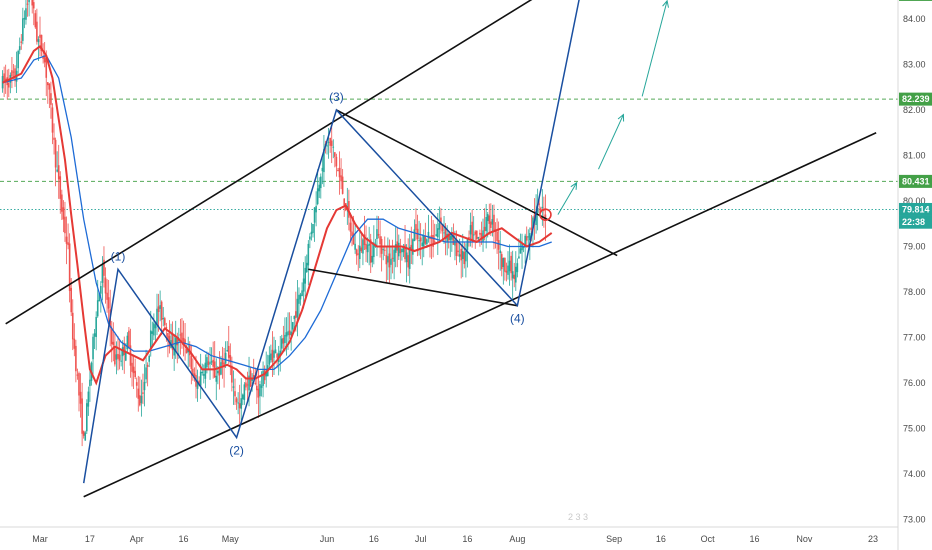 This screenshot has height=550, width=932. What do you see at coordinates (915, 99) in the screenshot?
I see `level-badge-1-bg` at bounding box center [915, 99].